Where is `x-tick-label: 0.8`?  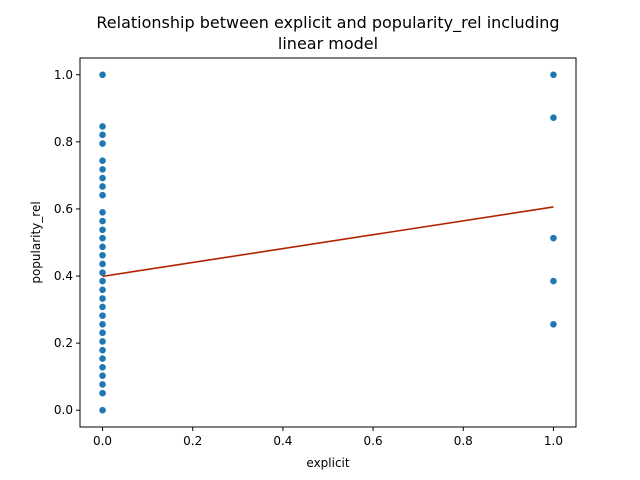 x-tick-label: 0.8 is located at coordinates (463, 441).